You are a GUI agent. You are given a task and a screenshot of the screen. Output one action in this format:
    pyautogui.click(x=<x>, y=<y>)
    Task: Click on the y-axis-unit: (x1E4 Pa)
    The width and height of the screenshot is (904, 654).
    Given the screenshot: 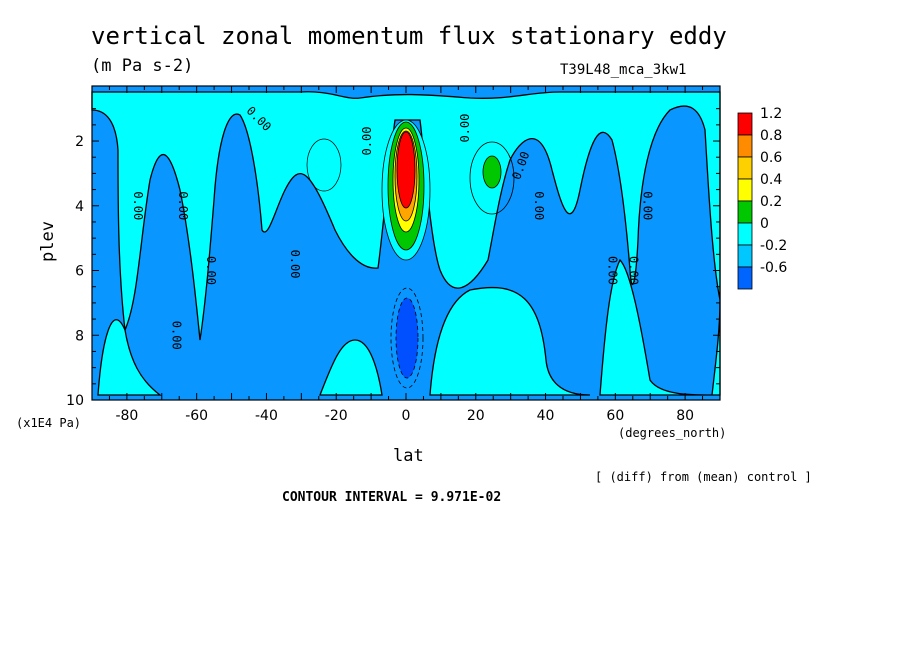 What is the action you would take?
    pyautogui.click(x=49, y=423)
    